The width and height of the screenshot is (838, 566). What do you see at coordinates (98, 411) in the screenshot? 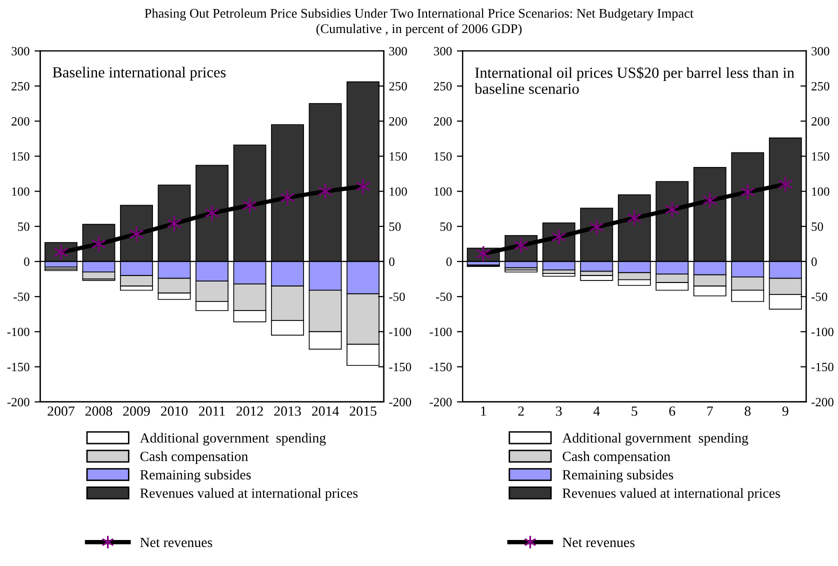
I see `x-tick-label: 2008` at bounding box center [98, 411].